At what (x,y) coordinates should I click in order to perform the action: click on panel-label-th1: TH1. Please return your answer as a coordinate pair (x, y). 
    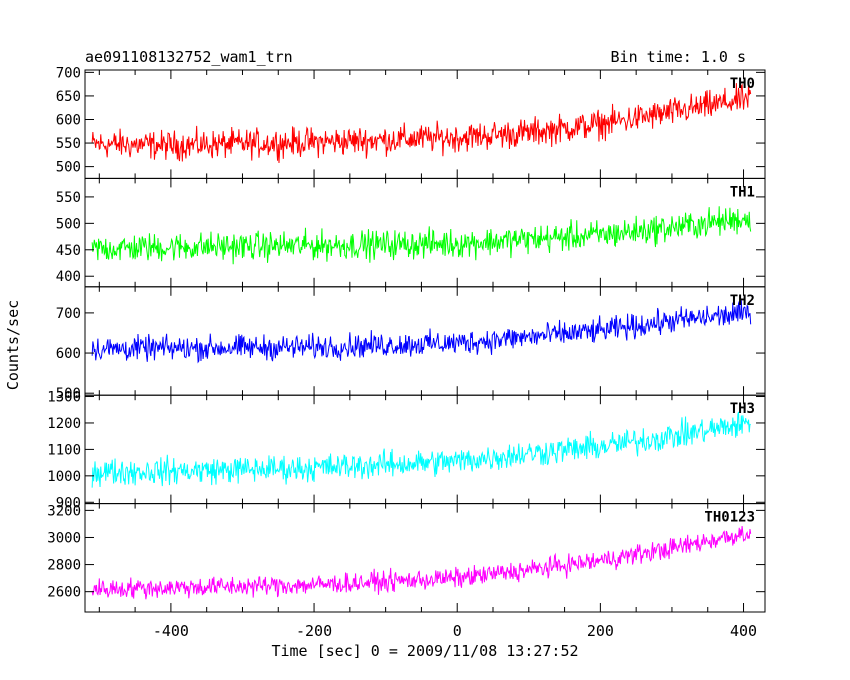
    Looking at the image, I should click on (742, 192).